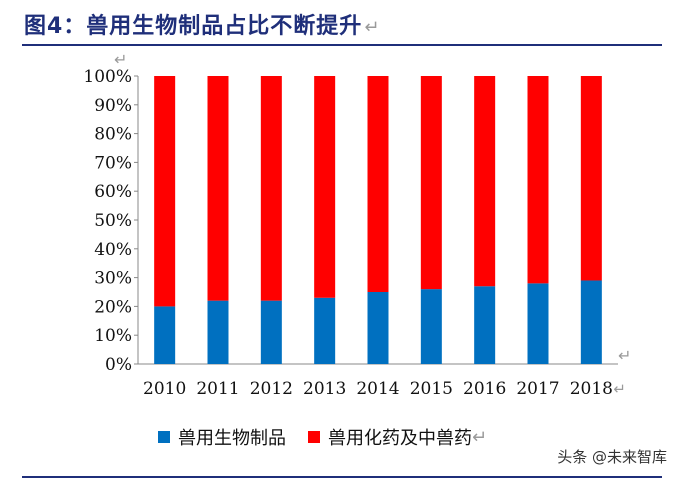 Image resolution: width=681 pixels, height=479 pixels. Describe the element at coordinates (193, 26) in the screenshot. I see `chart-title-text: 图4：兽用生物制品占比不断提升` at that location.